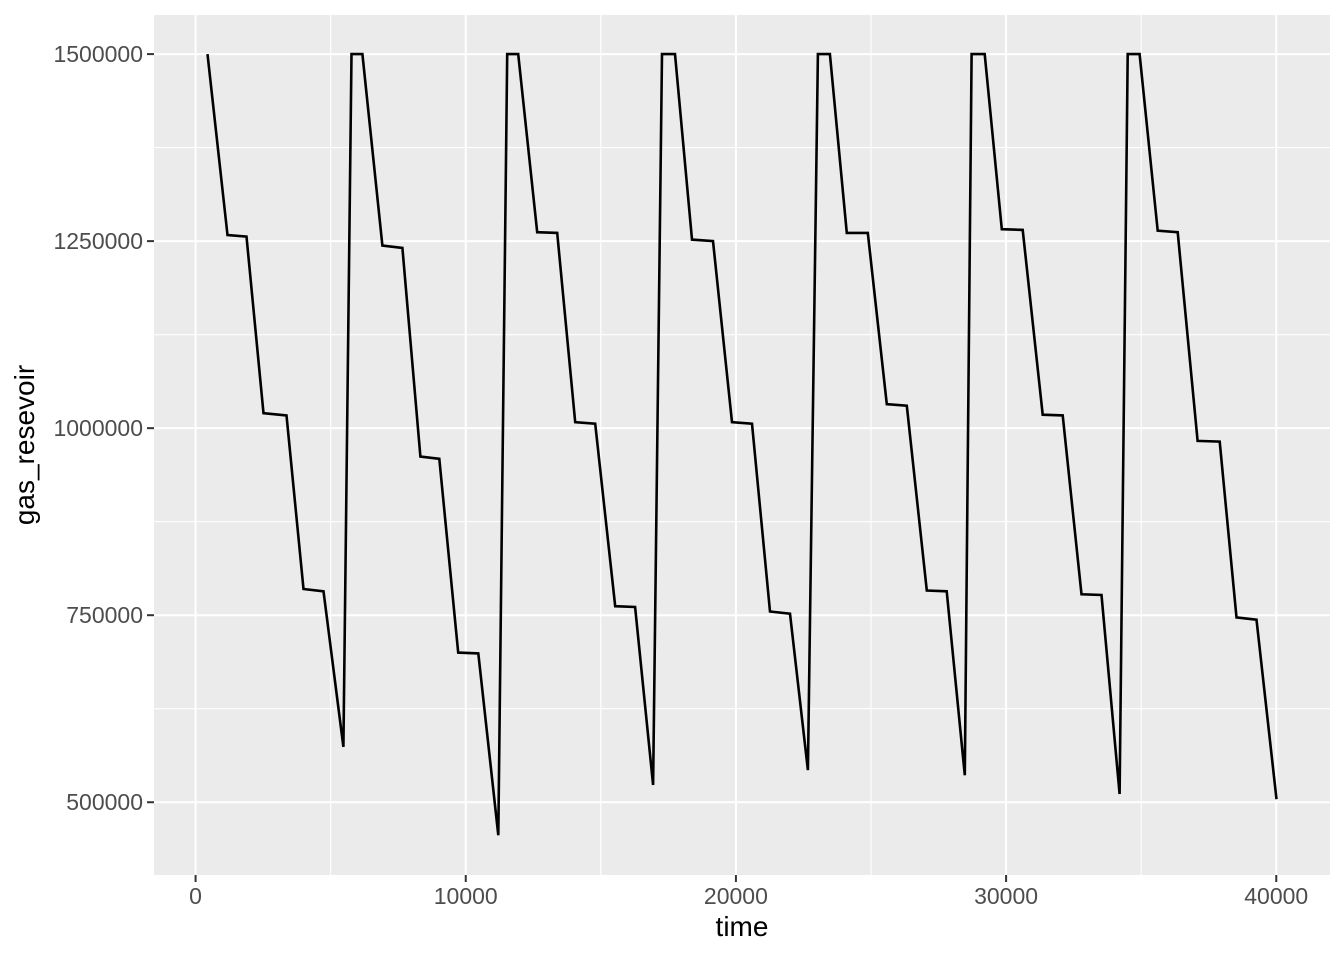  What do you see at coordinates (104, 802) in the screenshot?
I see `y-tick-label: 500000` at bounding box center [104, 802].